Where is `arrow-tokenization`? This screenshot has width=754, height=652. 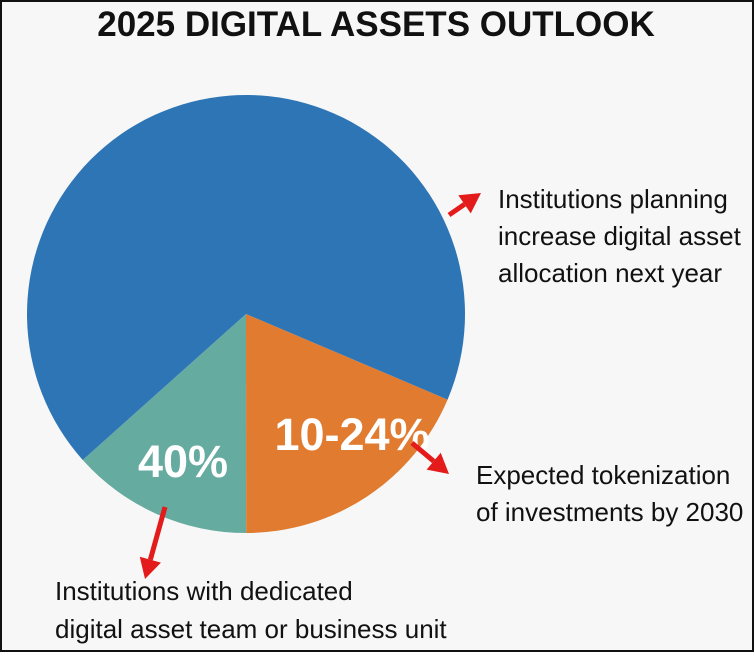 arrow-tokenization is located at coordinates (429, 457).